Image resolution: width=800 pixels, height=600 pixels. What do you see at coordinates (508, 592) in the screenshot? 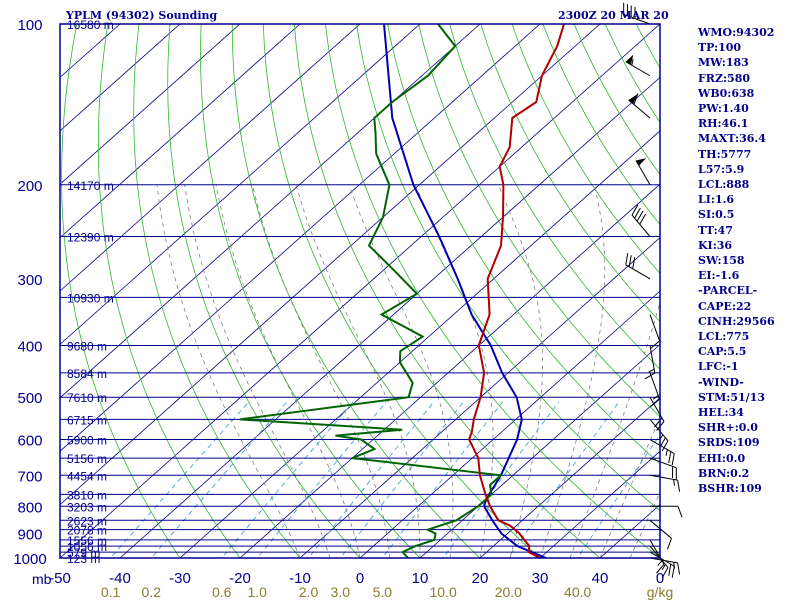
I see `mixing-ratio-tick-label: 20.0` at bounding box center [508, 592].